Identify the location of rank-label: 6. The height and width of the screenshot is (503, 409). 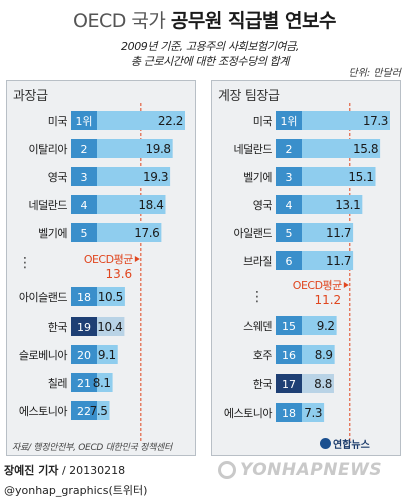
(289, 261).